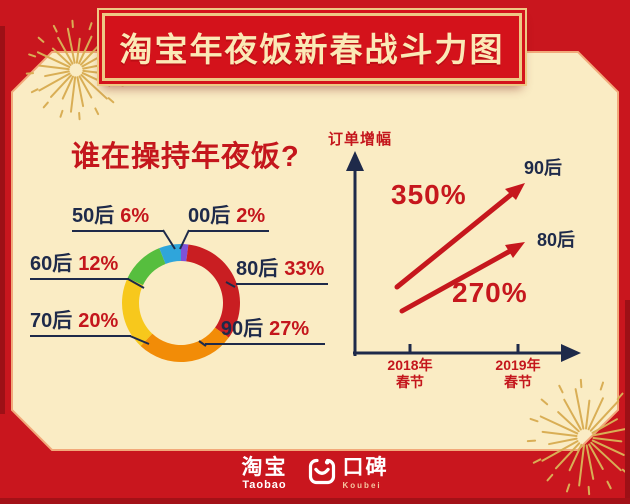 Image resolution: width=630 pixels, height=504 pixels. I want to click on right-edge-shade, so click(627, 402).